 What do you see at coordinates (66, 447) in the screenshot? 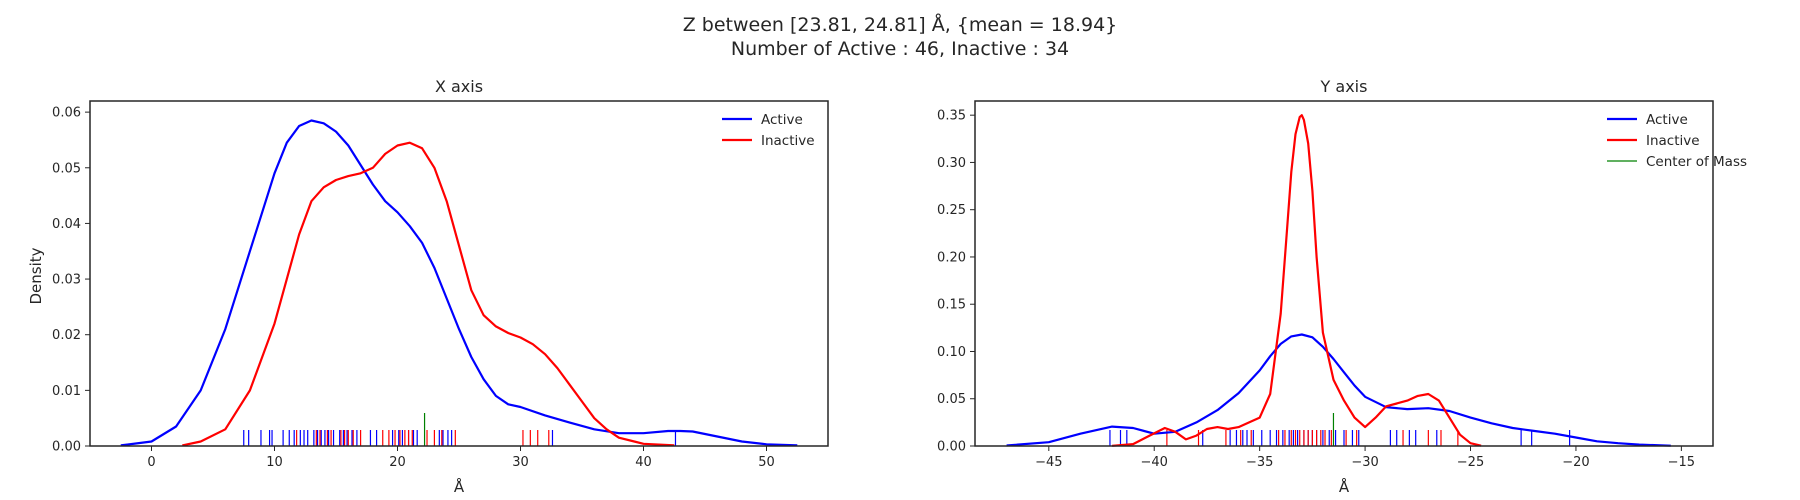
I see `x-plot-ytick-label: 0.00` at bounding box center [66, 447].